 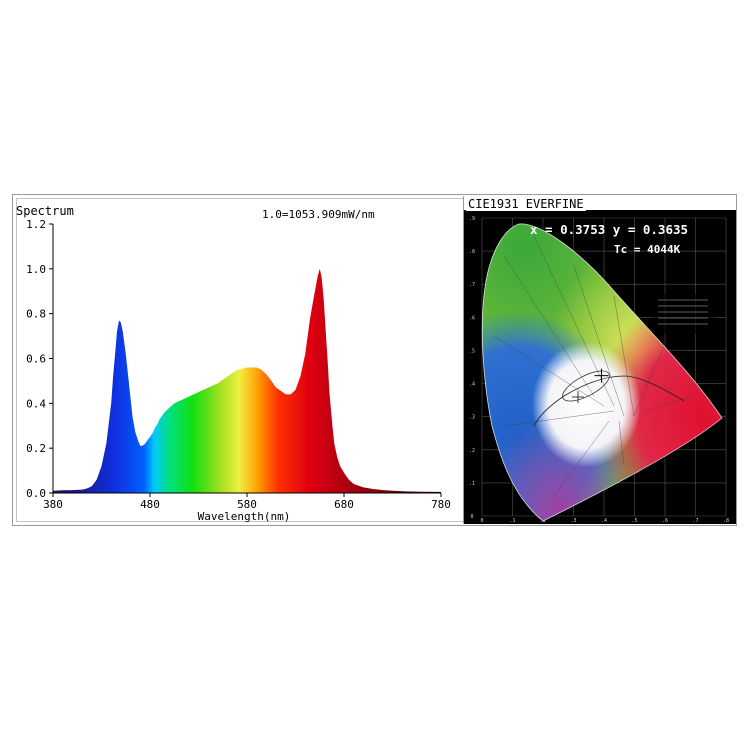 What do you see at coordinates (45, 211) in the screenshot?
I see `spectrum-title: Spectrum` at bounding box center [45, 211].